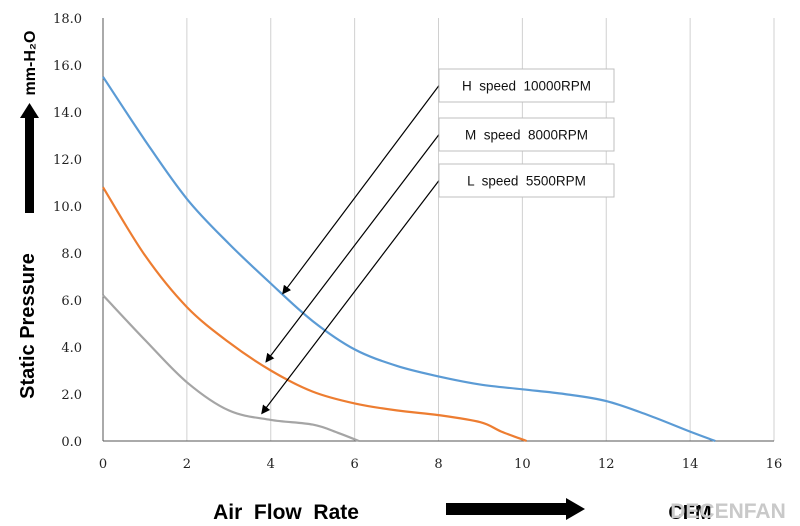 This screenshot has height=526, width=800. What do you see at coordinates (438, 464) in the screenshot?
I see `x-tick-label: 8` at bounding box center [438, 464].